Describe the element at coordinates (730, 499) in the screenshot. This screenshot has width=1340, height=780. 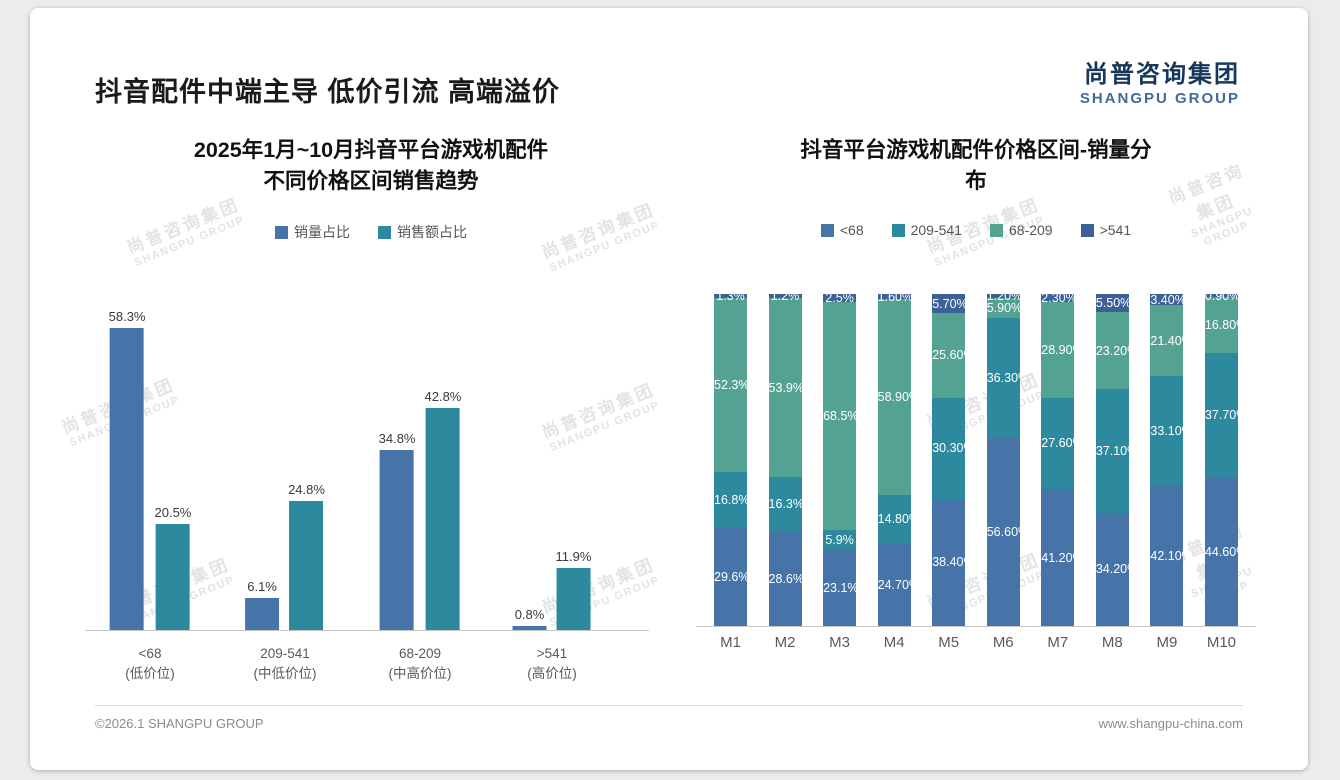
I see `segment-value-label: 16.8%` at that location.